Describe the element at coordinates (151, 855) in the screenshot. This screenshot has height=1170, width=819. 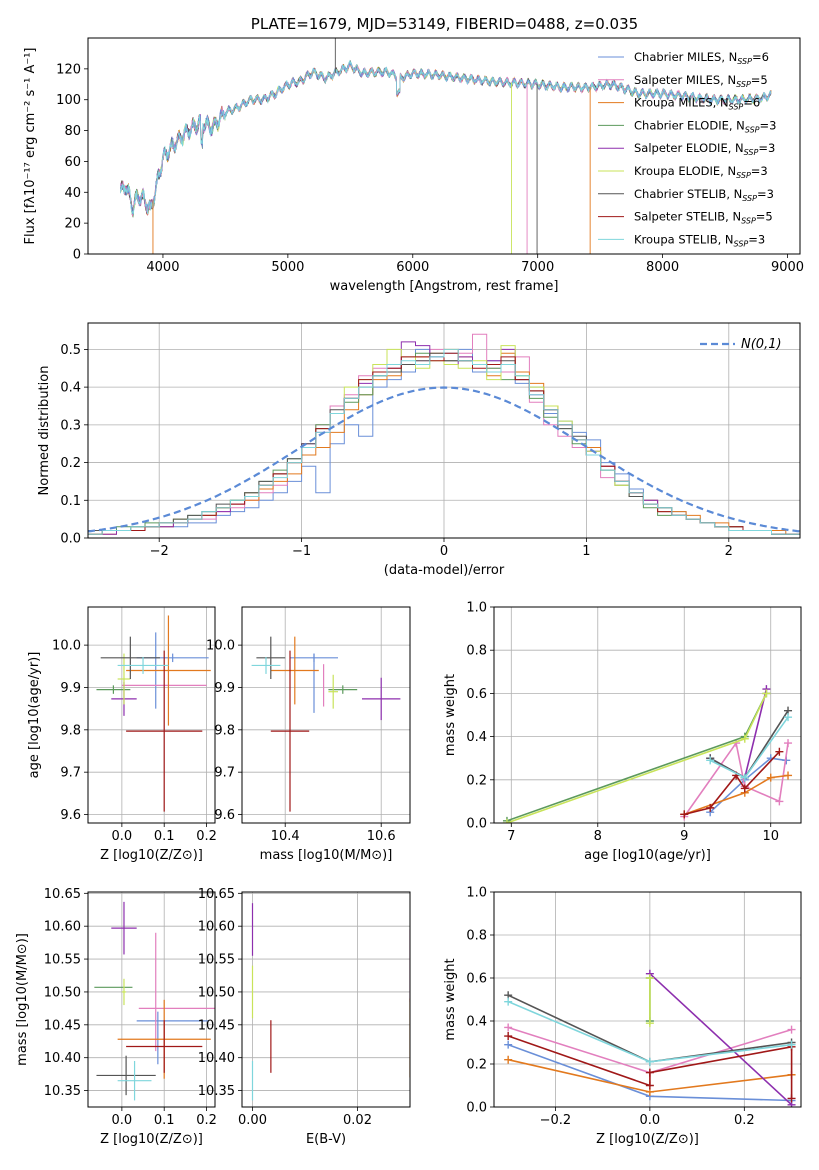
I see `age_vs_z-x-axis-label: Z [log10(Z/Z⊙)]` at that location.